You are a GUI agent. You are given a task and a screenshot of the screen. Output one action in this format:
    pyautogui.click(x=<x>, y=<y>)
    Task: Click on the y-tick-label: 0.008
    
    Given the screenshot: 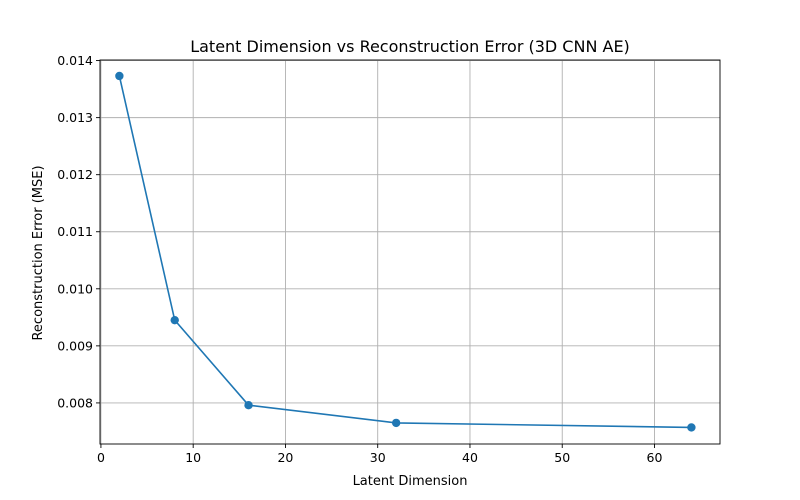 What is the action you would take?
    pyautogui.click(x=75, y=402)
    